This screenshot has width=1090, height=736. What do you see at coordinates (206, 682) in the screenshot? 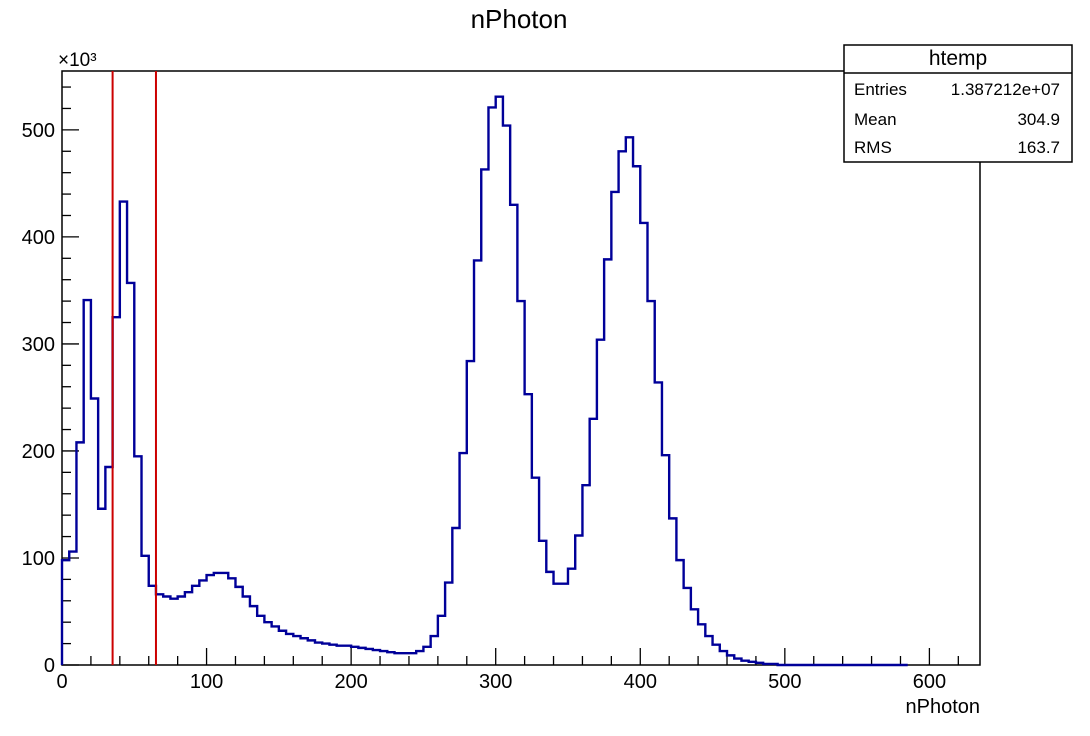
I see `x-tick-label: 100` at bounding box center [206, 682].